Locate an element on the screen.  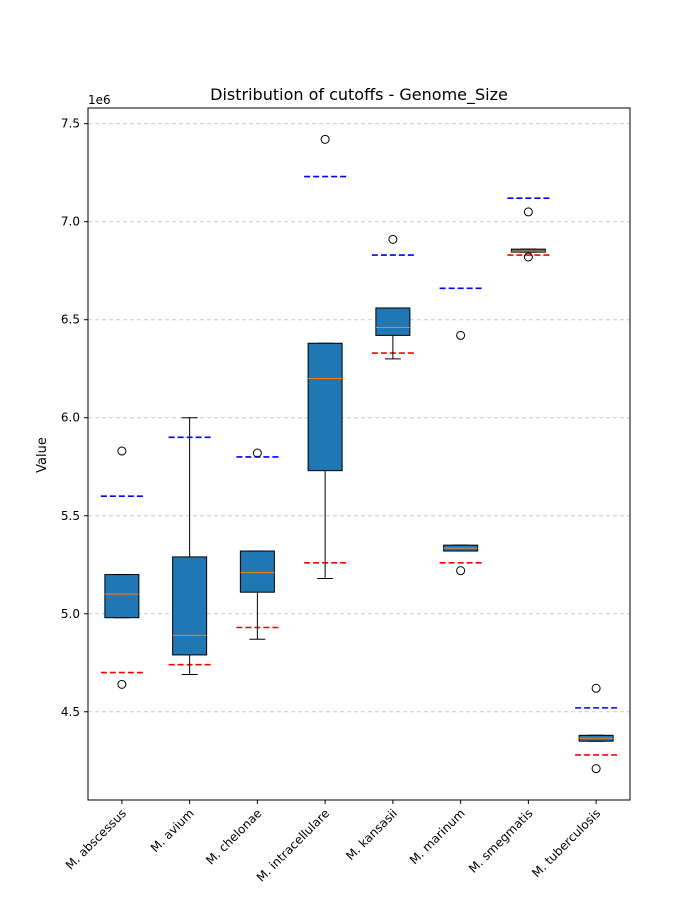
y-axis-scale-note: 1e6 is located at coordinates (99, 100).